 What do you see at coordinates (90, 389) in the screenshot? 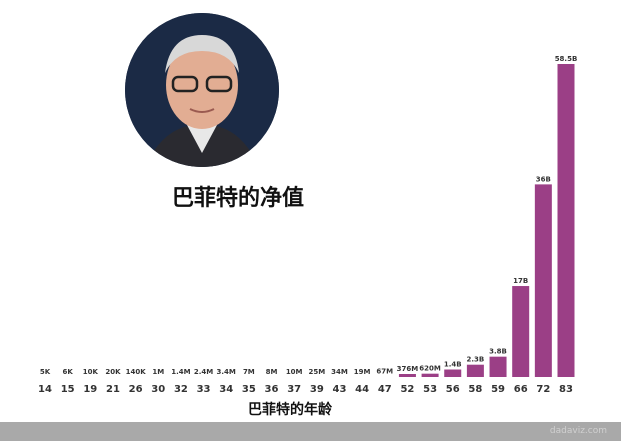
I see `x-tick-label: 19` at bounding box center [90, 389].